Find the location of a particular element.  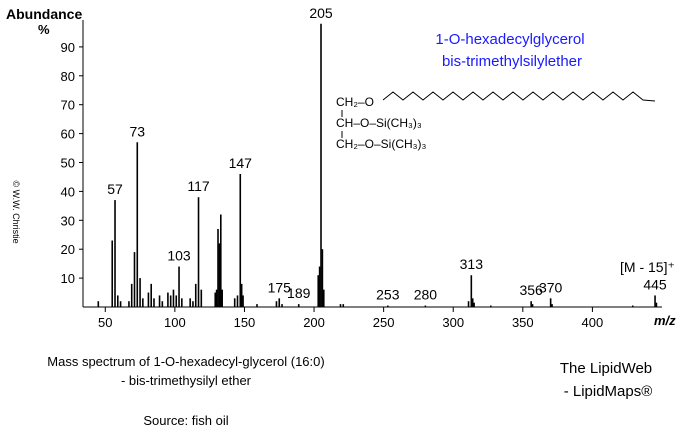

x-tick-label: 200 is located at coordinates (314, 322).